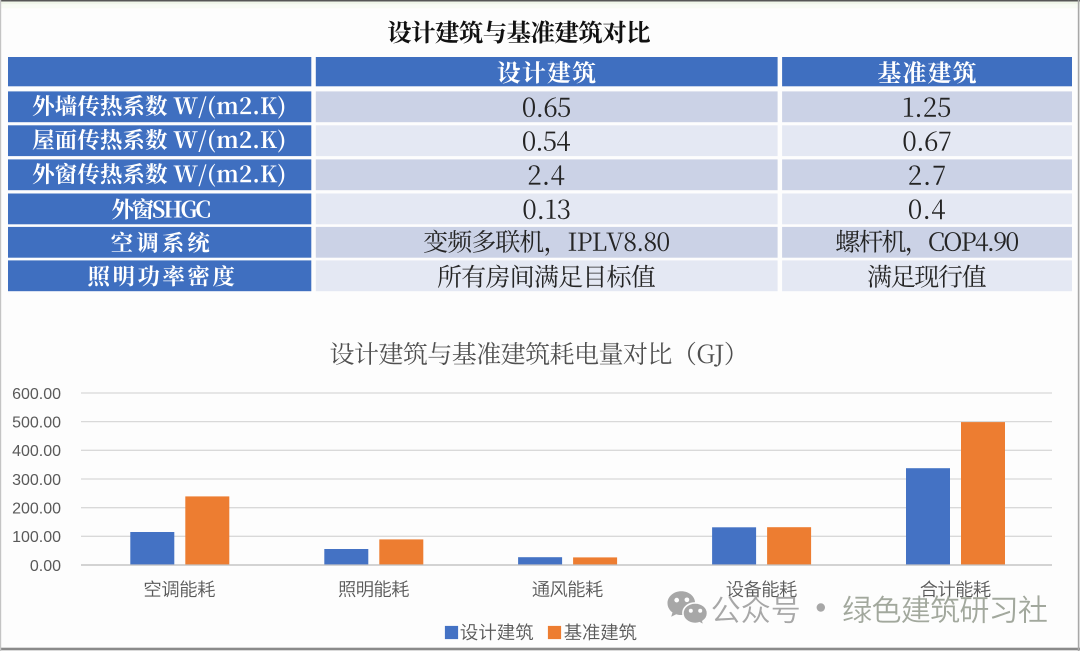 This screenshot has width=1080, height=651. Describe the element at coordinates (36, 394) in the screenshot. I see `svg-text: 600.00` at that location.